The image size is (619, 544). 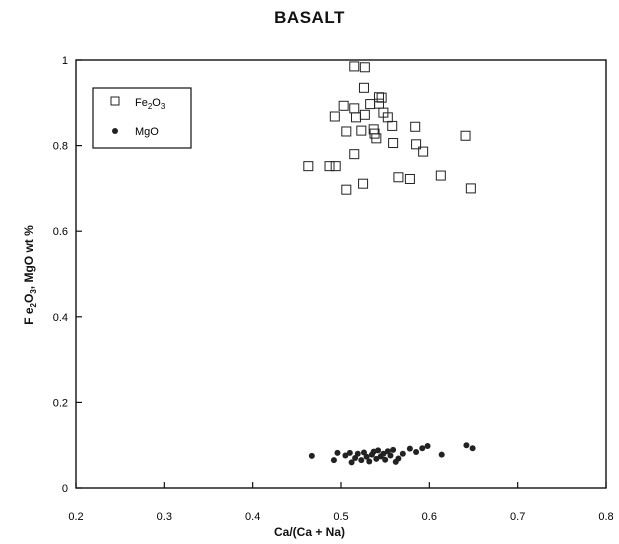 I want to click on x-tick-label-1: 0.3, so click(x=164, y=517).